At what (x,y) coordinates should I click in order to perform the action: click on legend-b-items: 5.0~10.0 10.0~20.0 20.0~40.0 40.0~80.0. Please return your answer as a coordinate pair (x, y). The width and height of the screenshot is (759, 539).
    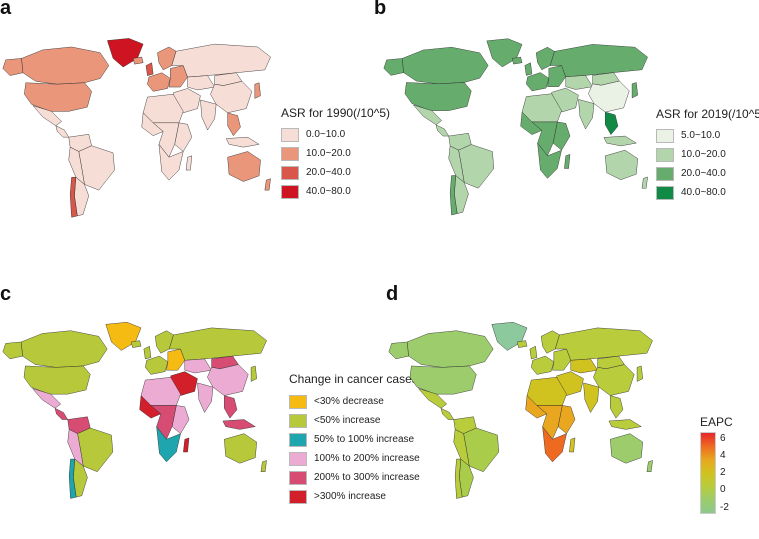
    Looking at the image, I should click on (707, 164).